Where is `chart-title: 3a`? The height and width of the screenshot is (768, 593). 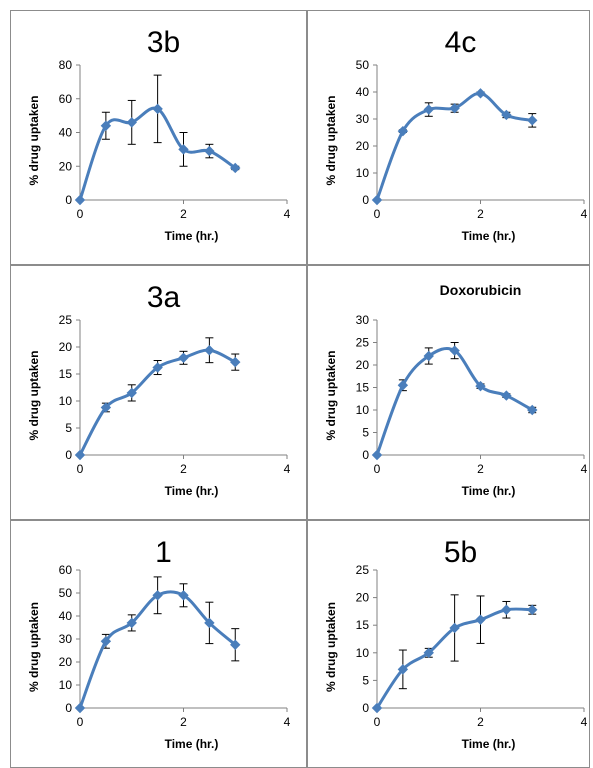 chart-title: 3a is located at coordinates (164, 297).